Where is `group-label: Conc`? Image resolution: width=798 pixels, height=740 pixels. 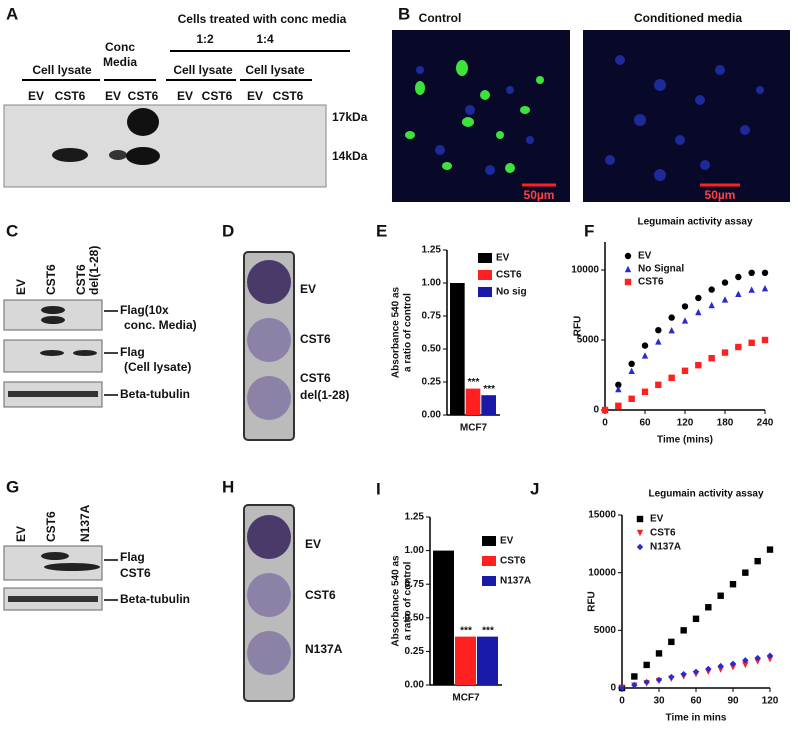 group-label: Conc is located at coordinates (120, 47).